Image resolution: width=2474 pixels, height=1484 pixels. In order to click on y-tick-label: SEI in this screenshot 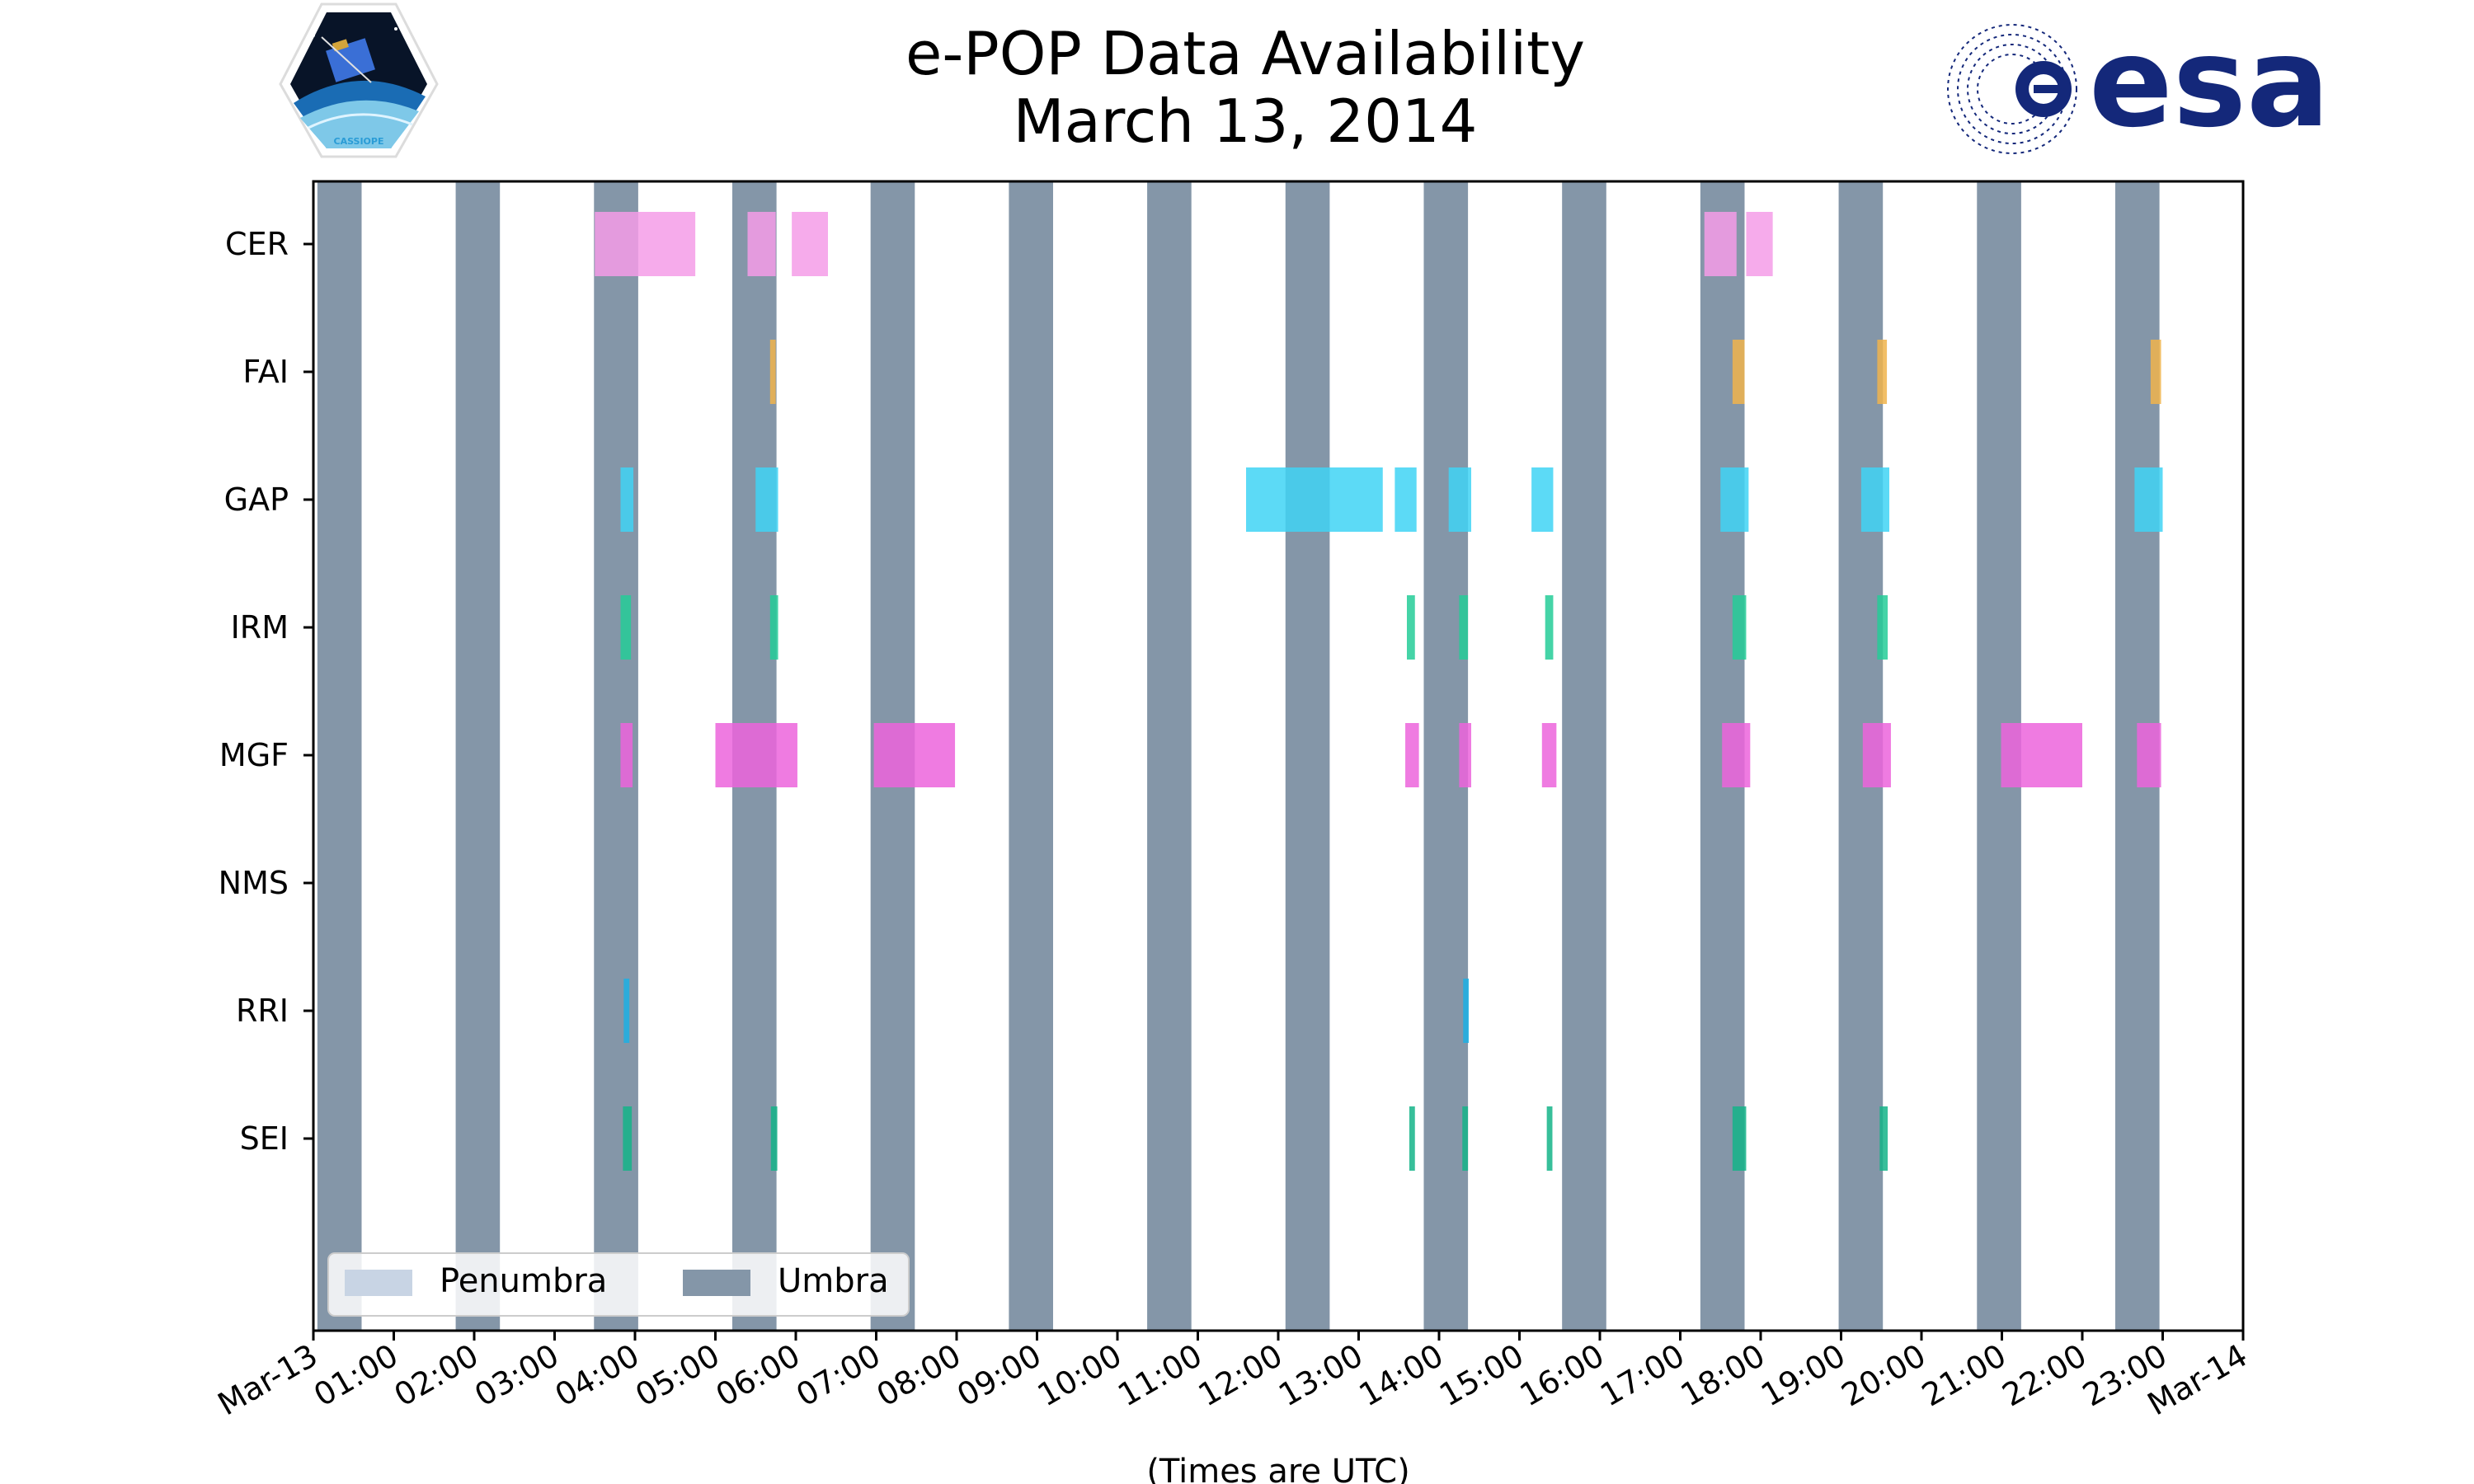, I will do `click(264, 1138)`.